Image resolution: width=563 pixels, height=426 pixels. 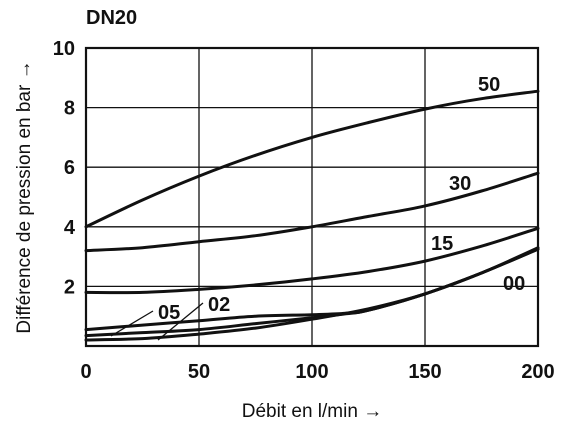 I want to click on label-leaders, so click(x=157, y=321).